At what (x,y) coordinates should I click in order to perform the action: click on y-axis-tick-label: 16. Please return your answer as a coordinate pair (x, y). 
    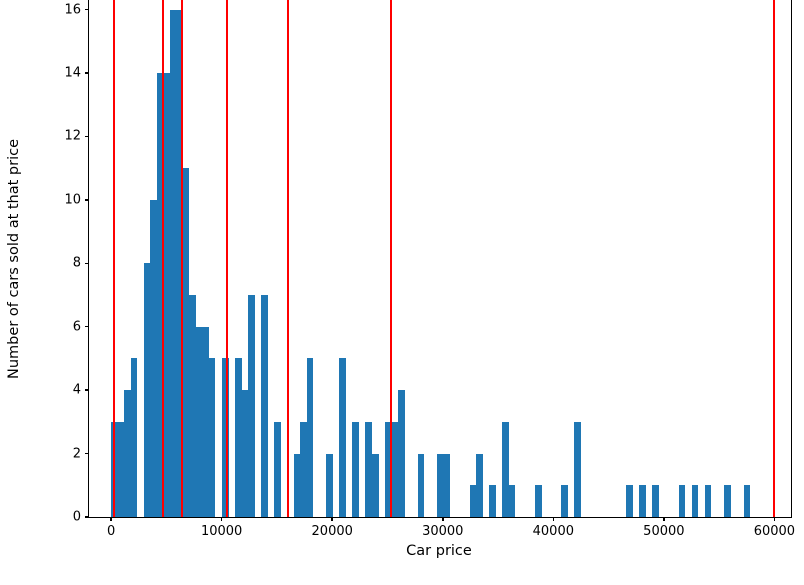
    Looking at the image, I should click on (72, 9).